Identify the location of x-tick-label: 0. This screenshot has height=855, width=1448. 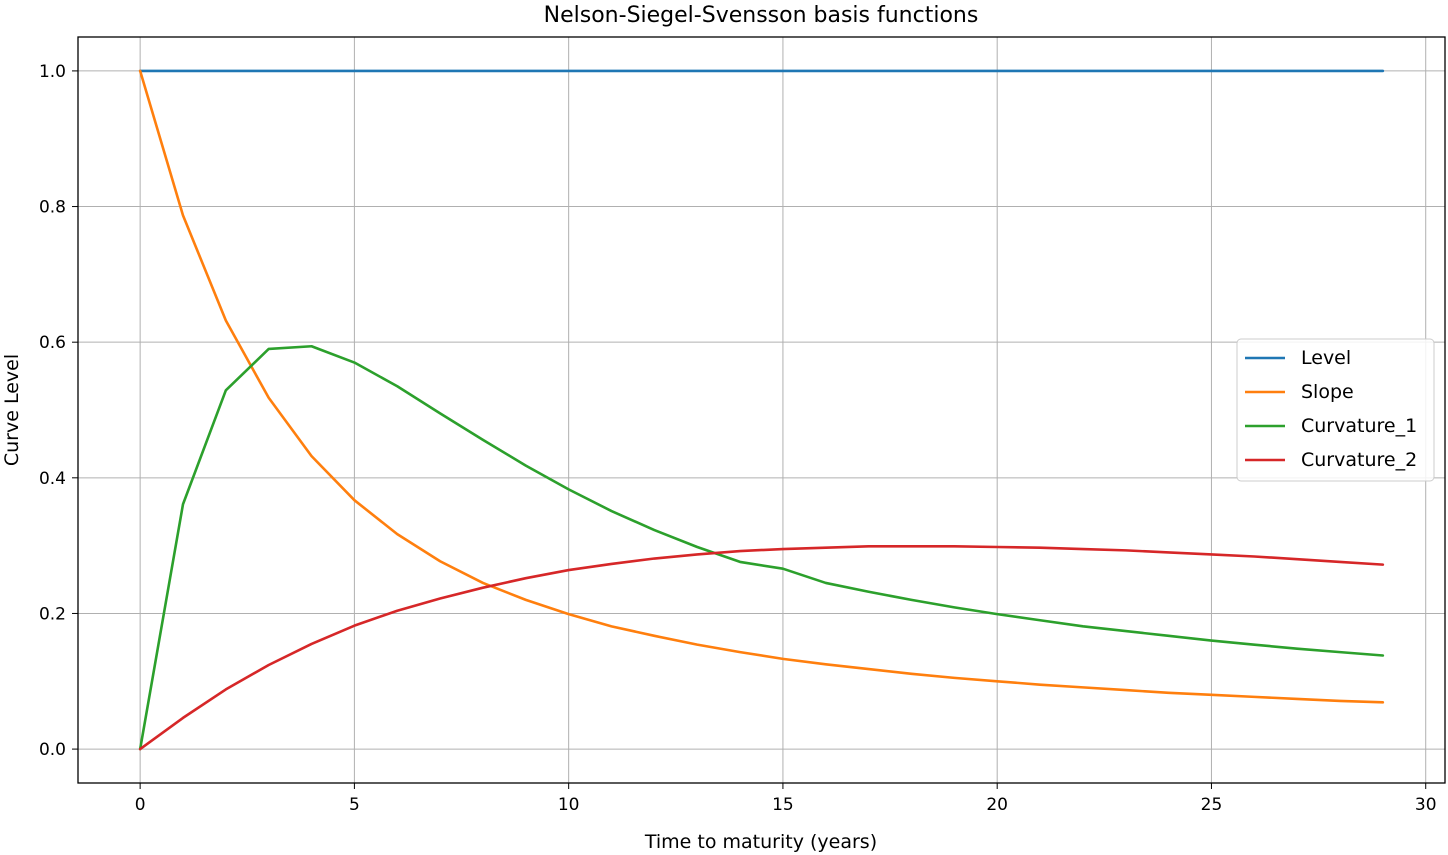
(140, 805).